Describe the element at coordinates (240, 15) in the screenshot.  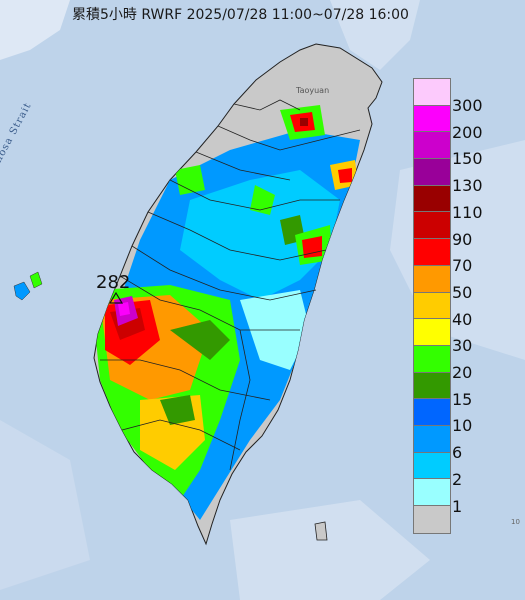
I see `map-title: 累積5小時 RWRF 2025/07/28 11:00~07/28 16:00` at that location.